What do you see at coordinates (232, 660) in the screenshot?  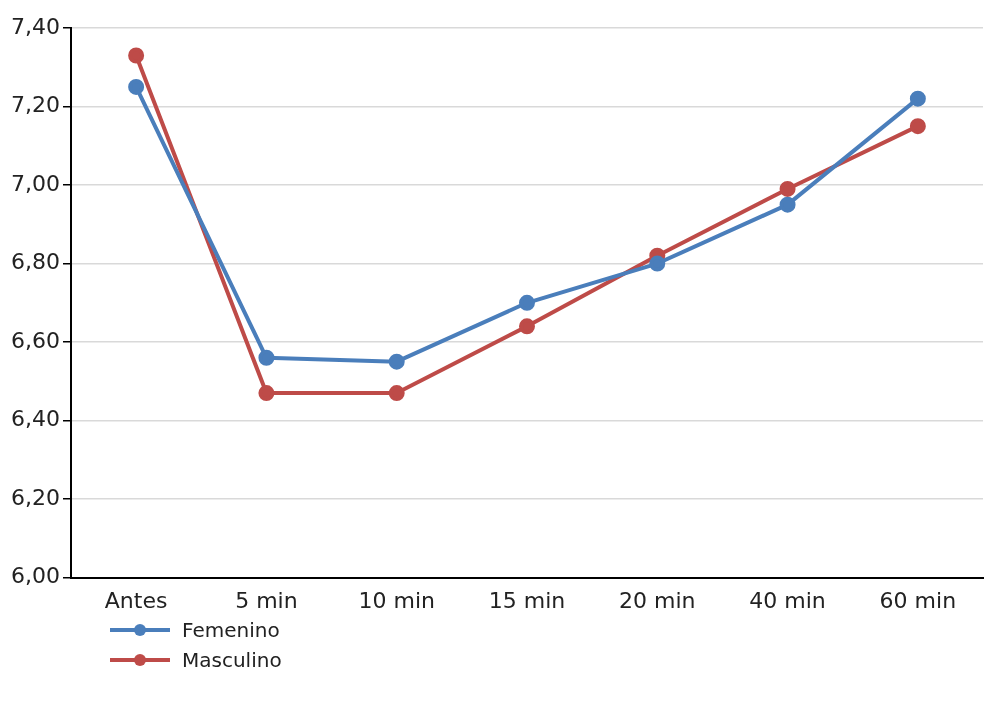 I see `legend-label: Masculino` at bounding box center [232, 660].